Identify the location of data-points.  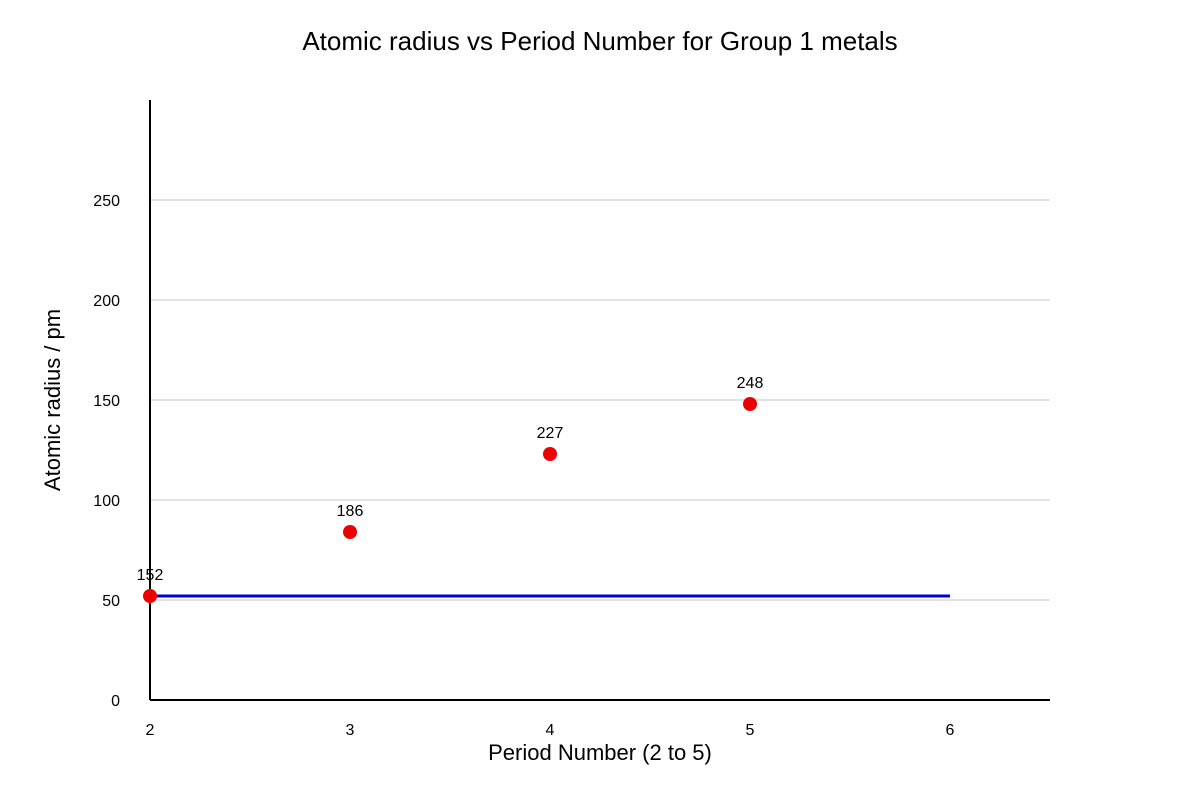
(450, 500).